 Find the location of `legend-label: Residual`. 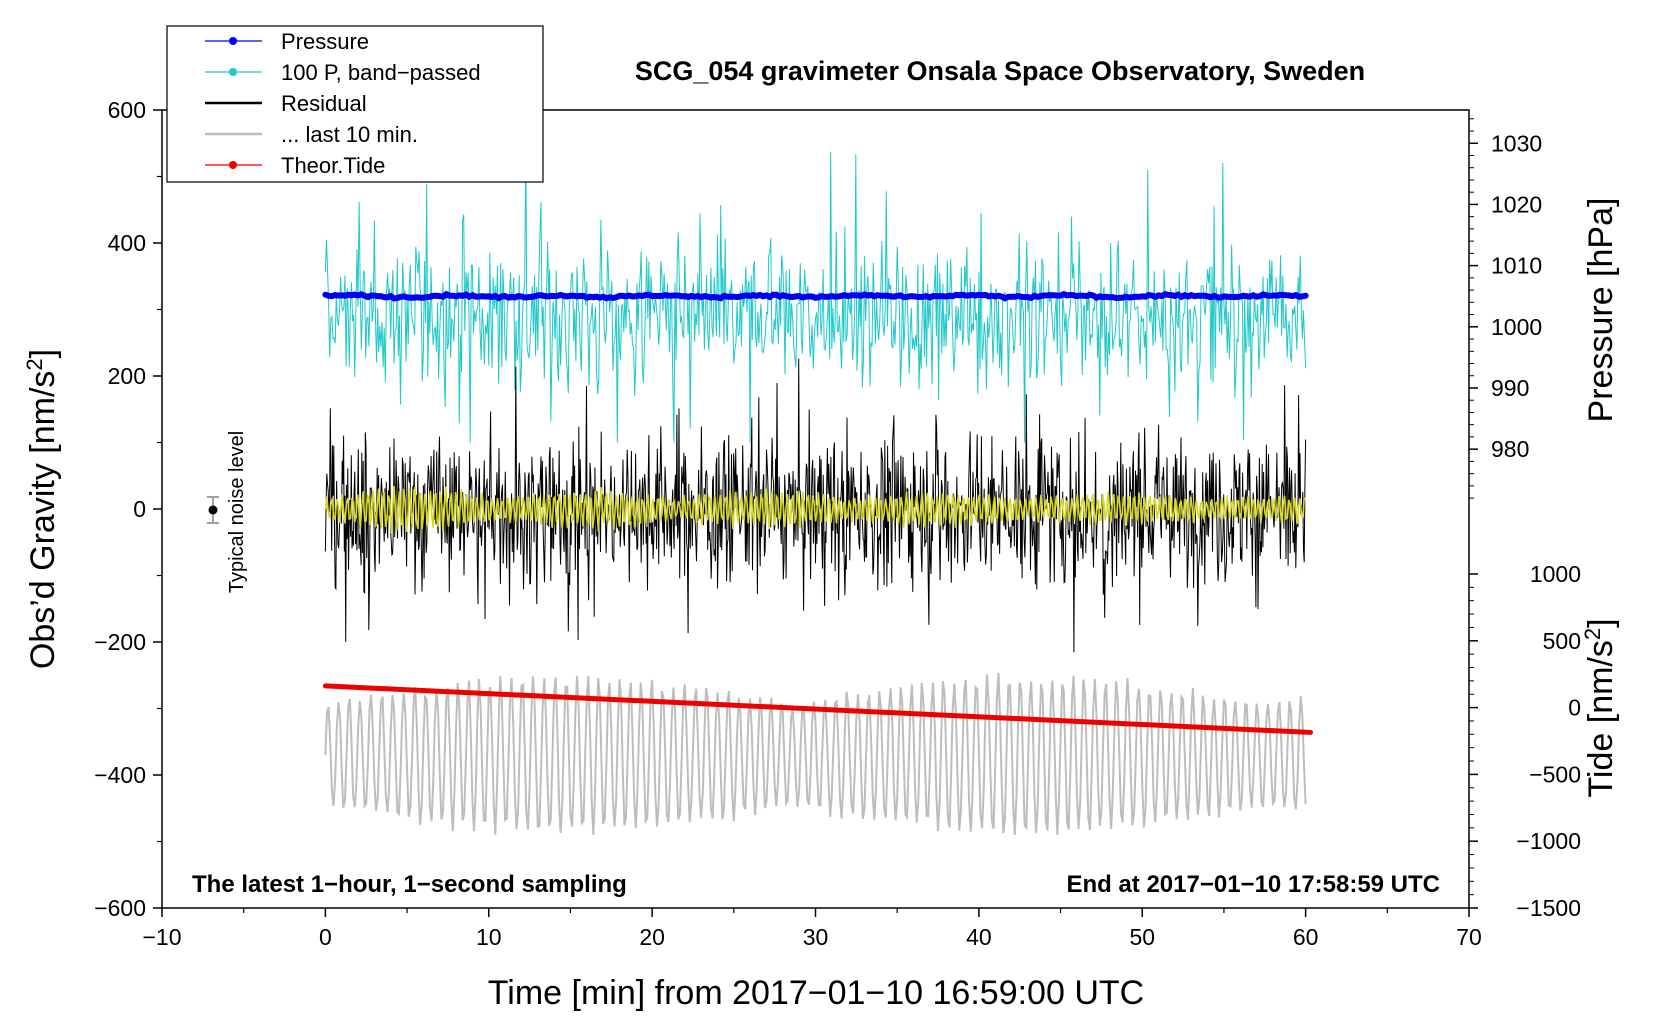

legend-label: Residual is located at coordinates (324, 103).